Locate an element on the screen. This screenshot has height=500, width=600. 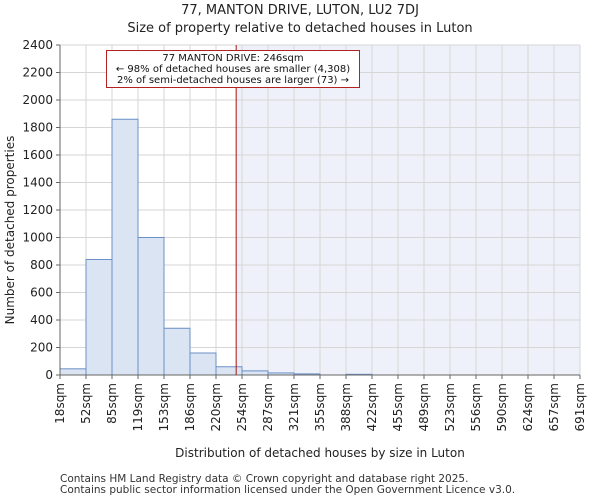
y-axis-label: Number of detached properties is located at coordinates (10, 230).